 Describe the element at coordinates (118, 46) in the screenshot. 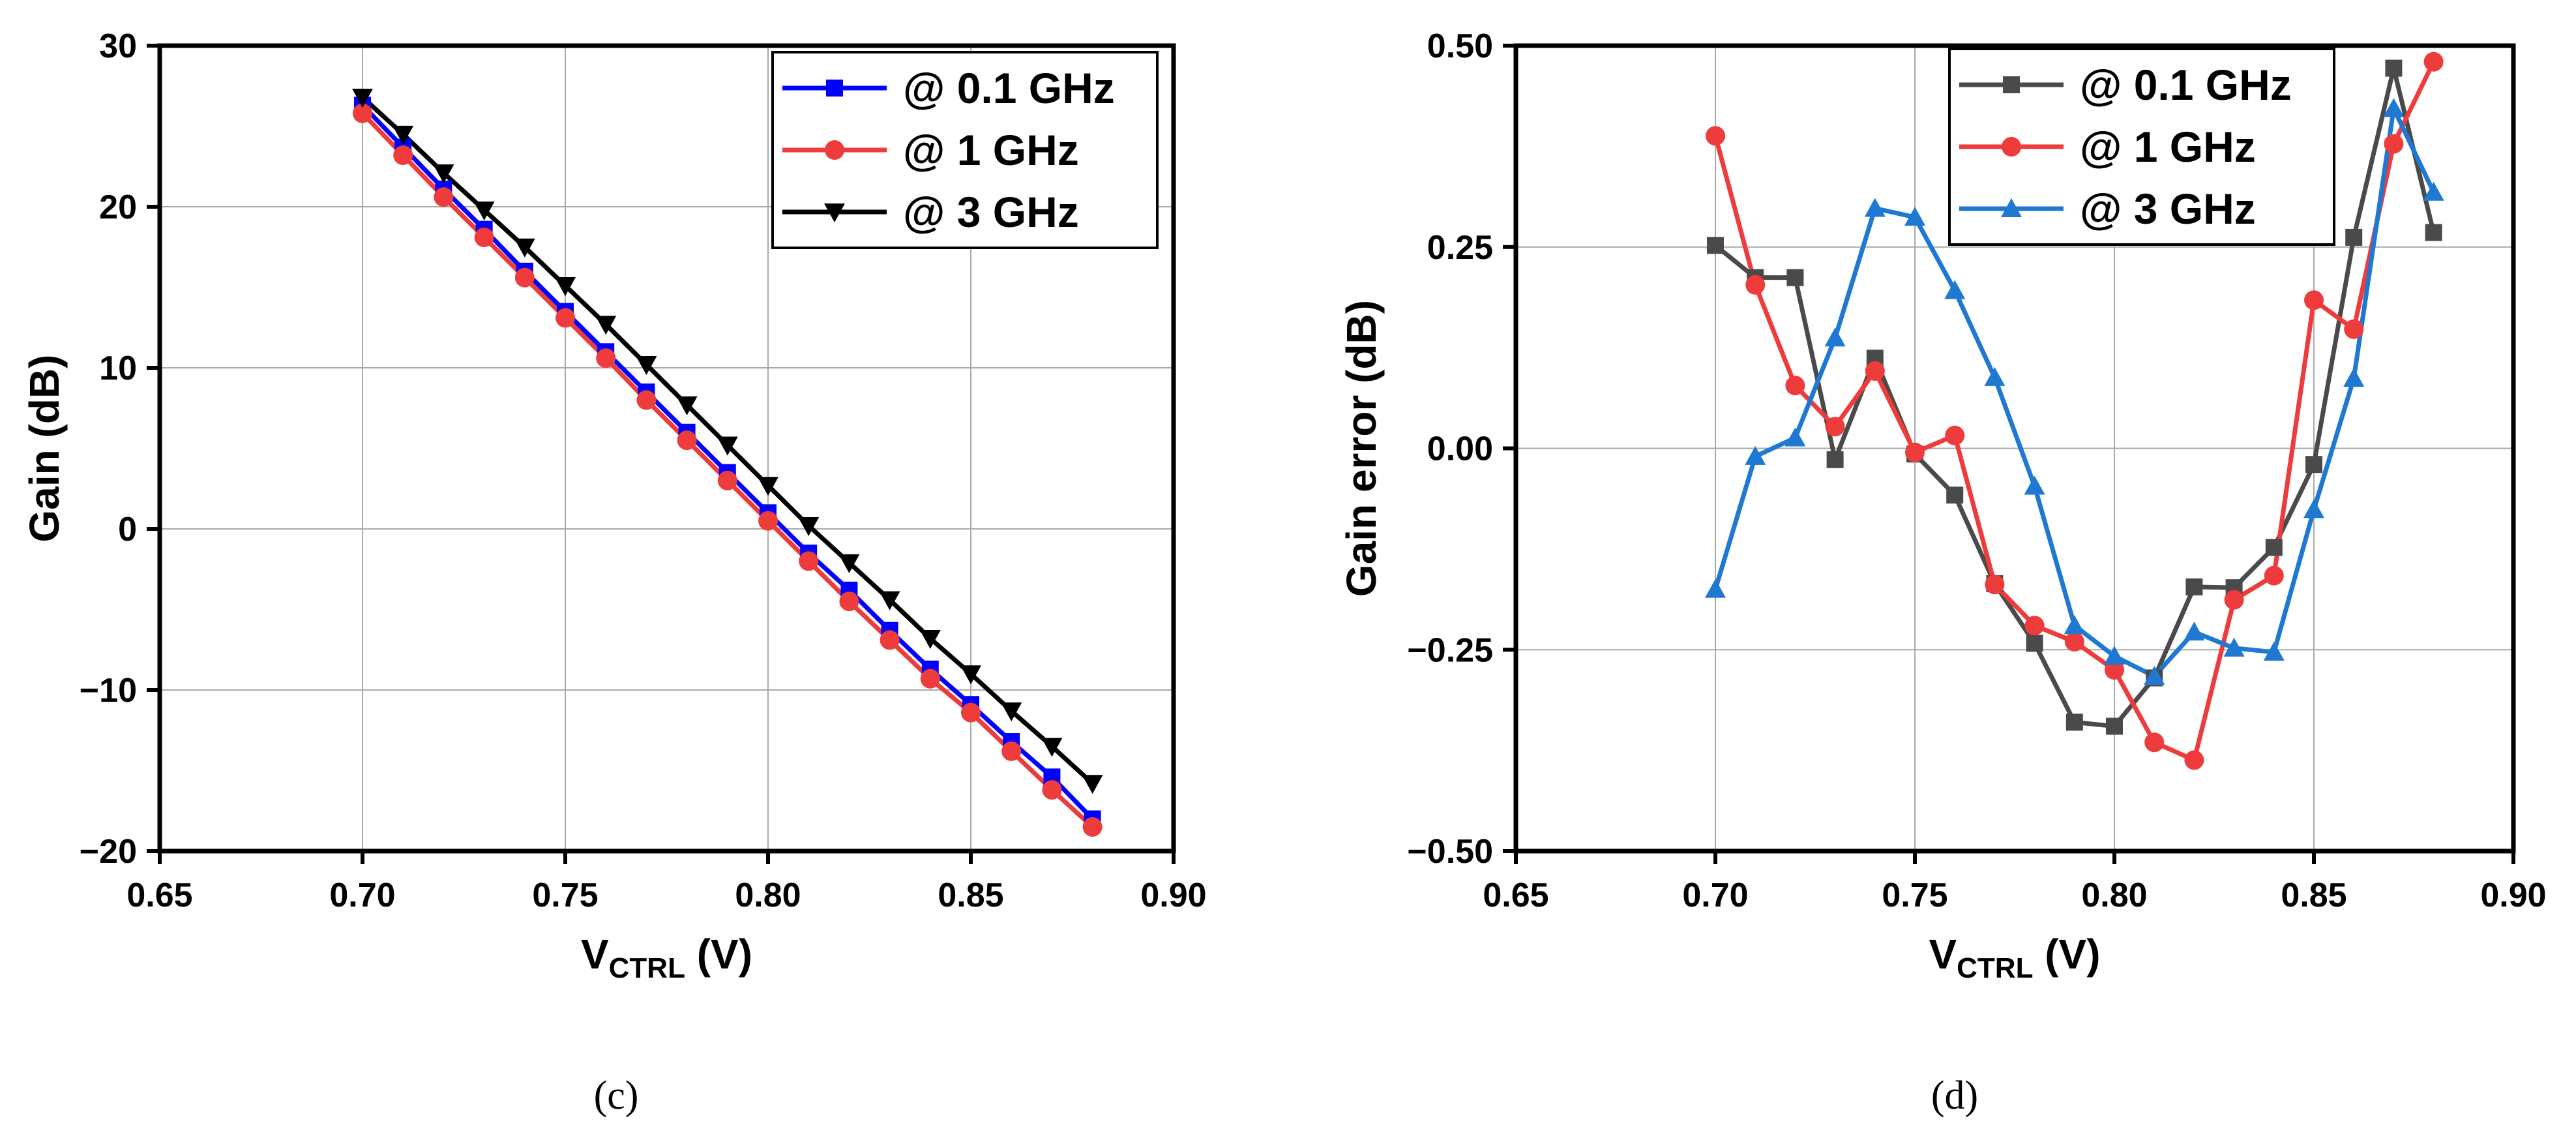

I see `c-y-tick-label: 30` at that location.